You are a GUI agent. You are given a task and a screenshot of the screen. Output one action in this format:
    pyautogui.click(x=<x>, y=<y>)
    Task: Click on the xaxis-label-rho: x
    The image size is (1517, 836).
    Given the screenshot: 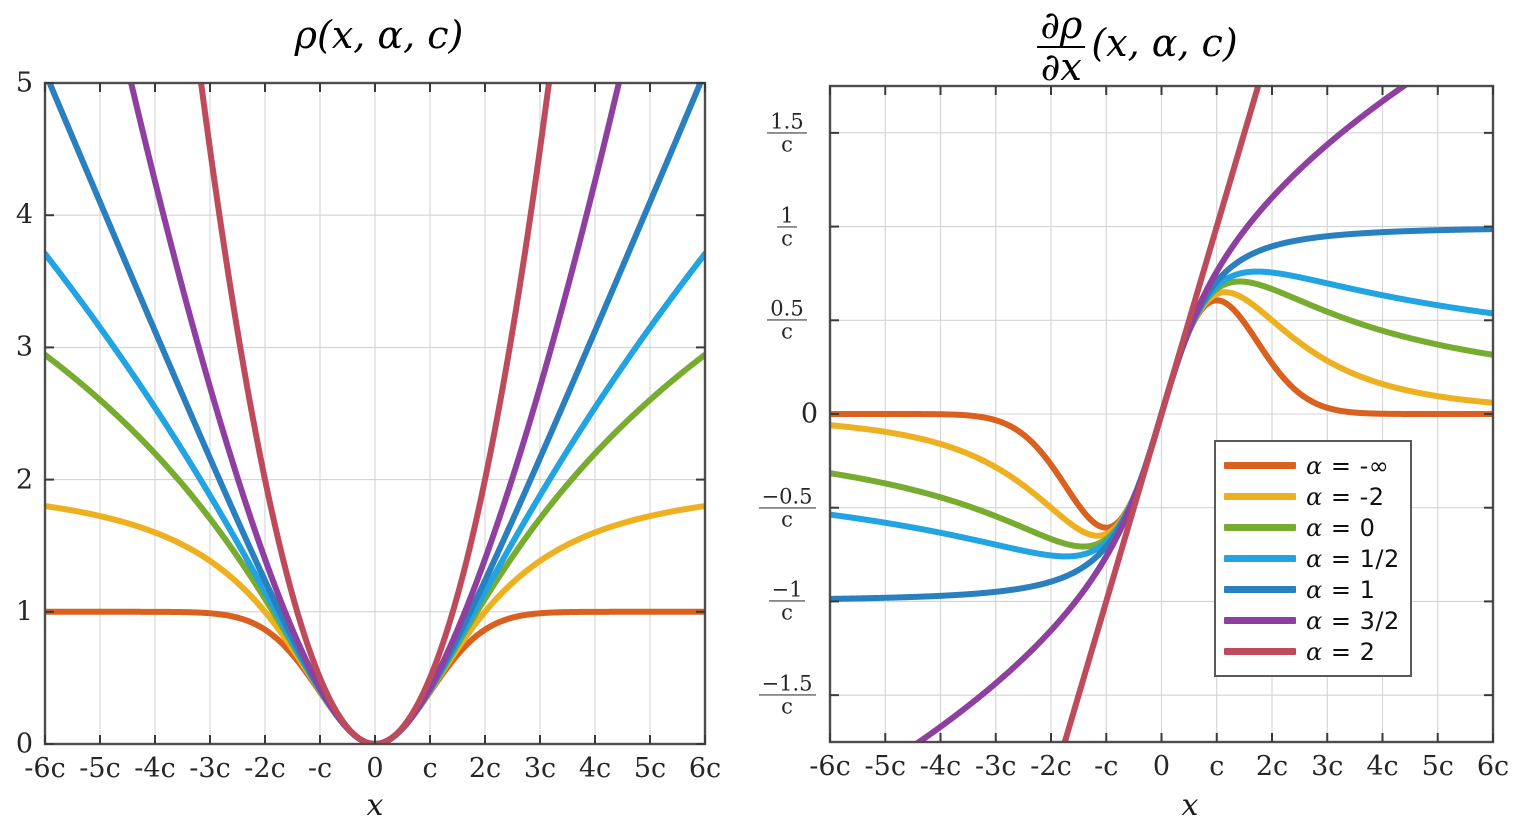 What is the action you would take?
    pyautogui.click(x=375, y=805)
    